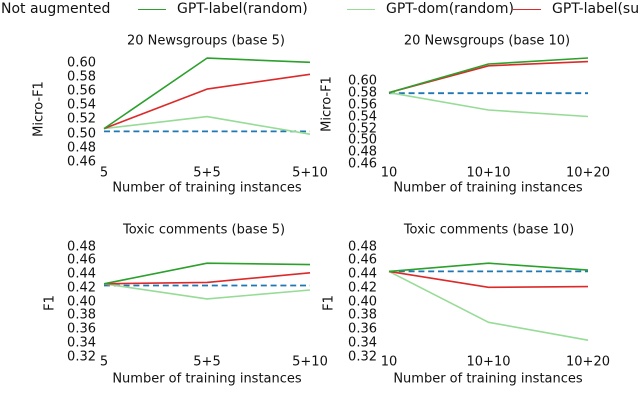  What do you see at coordinates (242, 9) in the screenshot?
I see `legend-label: GPT-label(random)` at bounding box center [242, 9].